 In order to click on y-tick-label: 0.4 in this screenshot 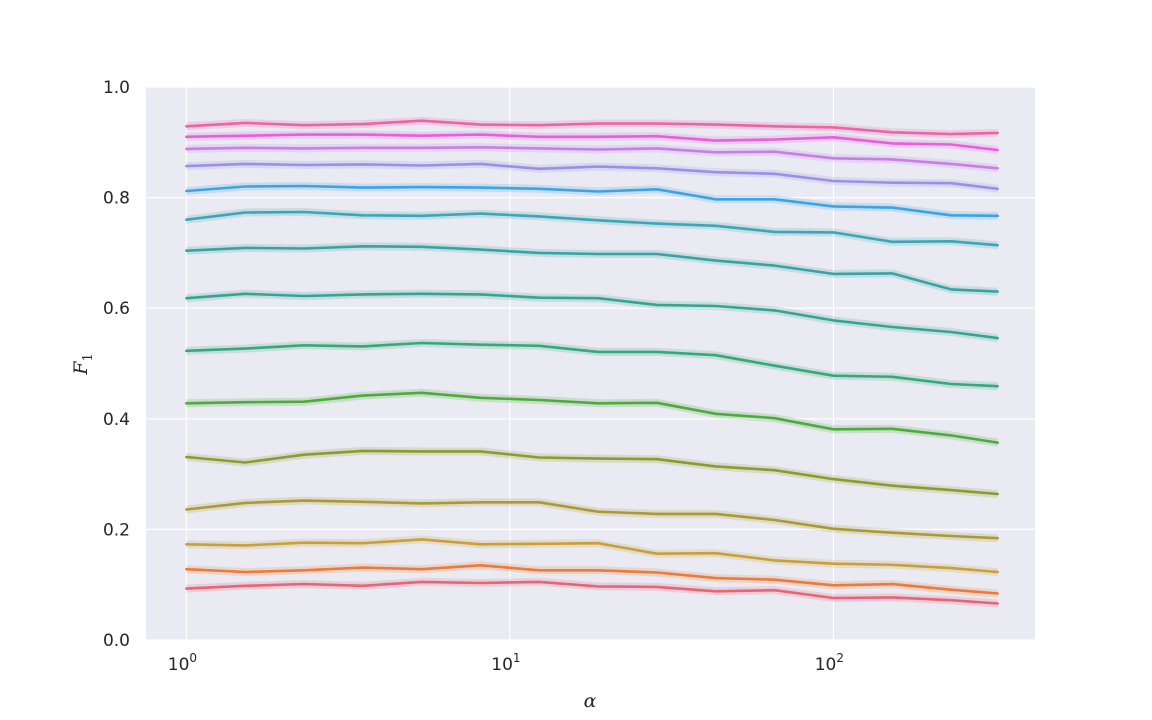, I will do `click(116, 420)`.